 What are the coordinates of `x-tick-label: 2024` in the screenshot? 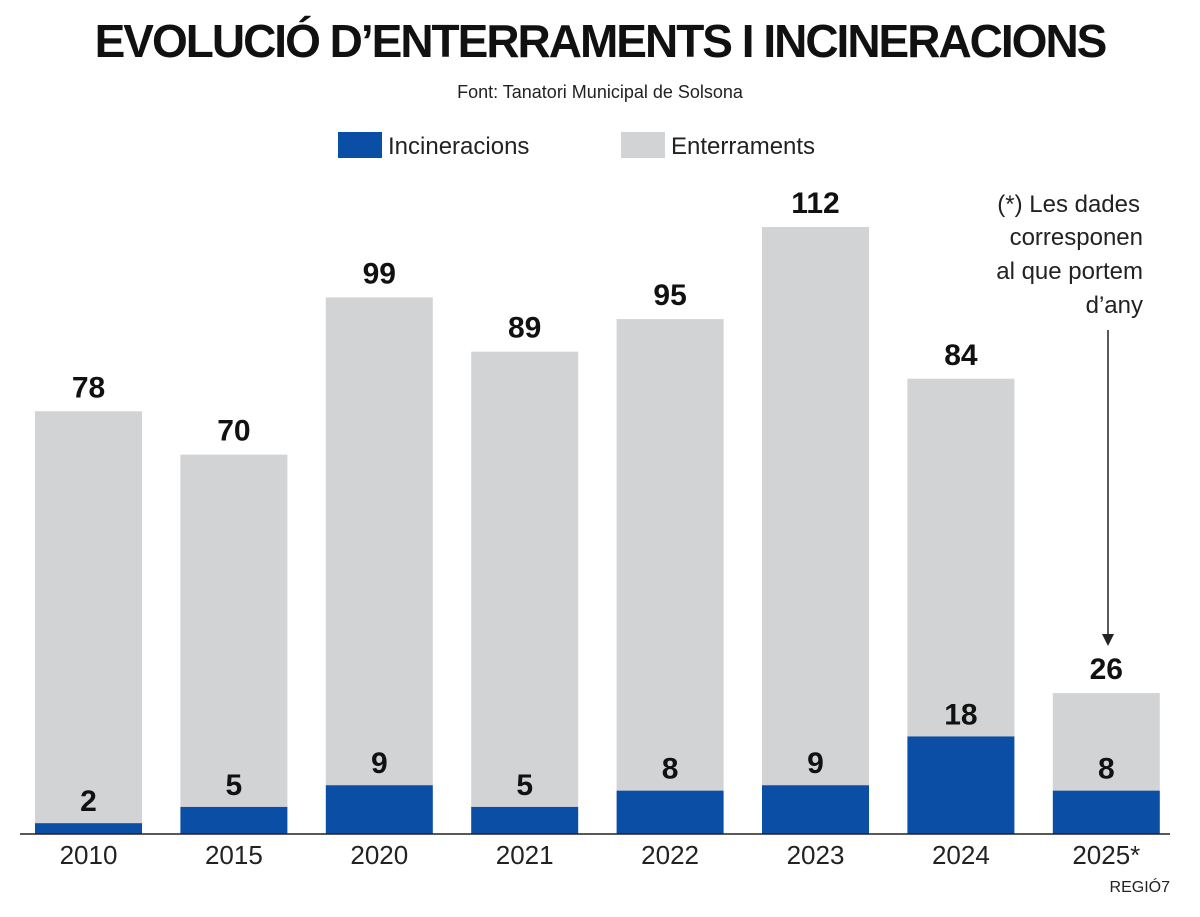 It's located at (961, 855).